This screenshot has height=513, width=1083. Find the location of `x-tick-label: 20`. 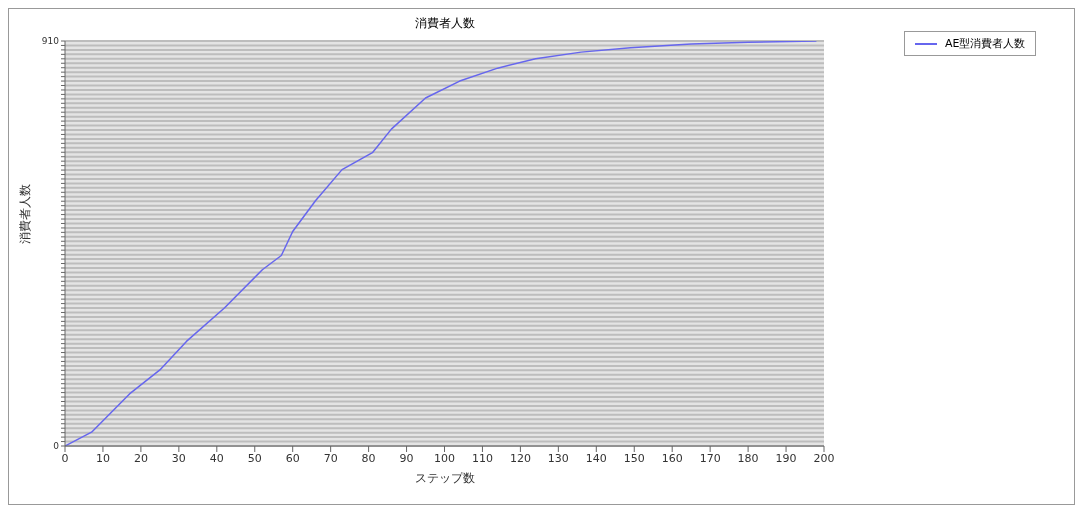

x-tick-label: 20 is located at coordinates (140, 458).